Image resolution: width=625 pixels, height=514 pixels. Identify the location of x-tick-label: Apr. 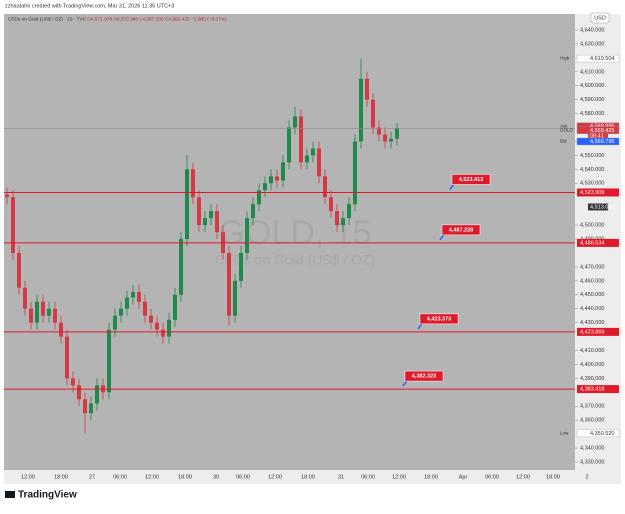
(463, 477).